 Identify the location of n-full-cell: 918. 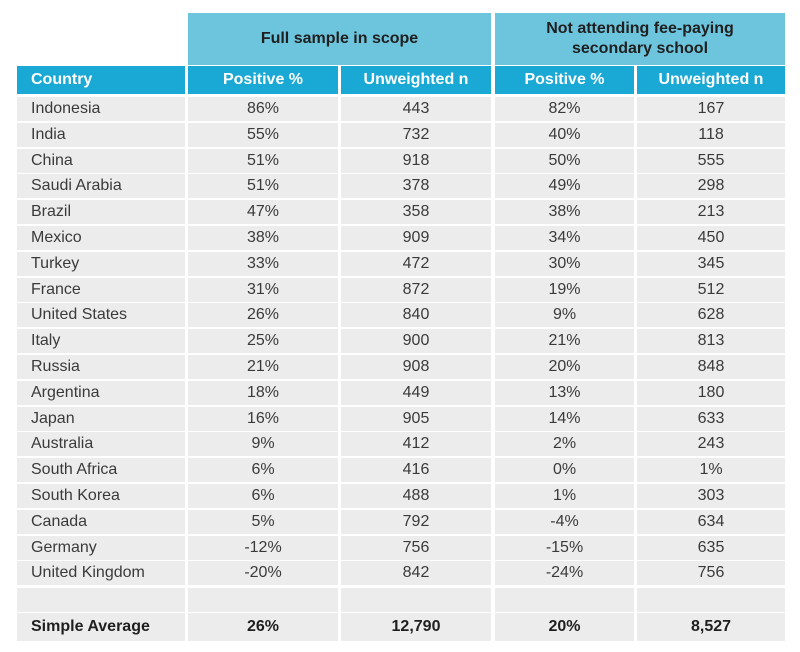
(416, 160).